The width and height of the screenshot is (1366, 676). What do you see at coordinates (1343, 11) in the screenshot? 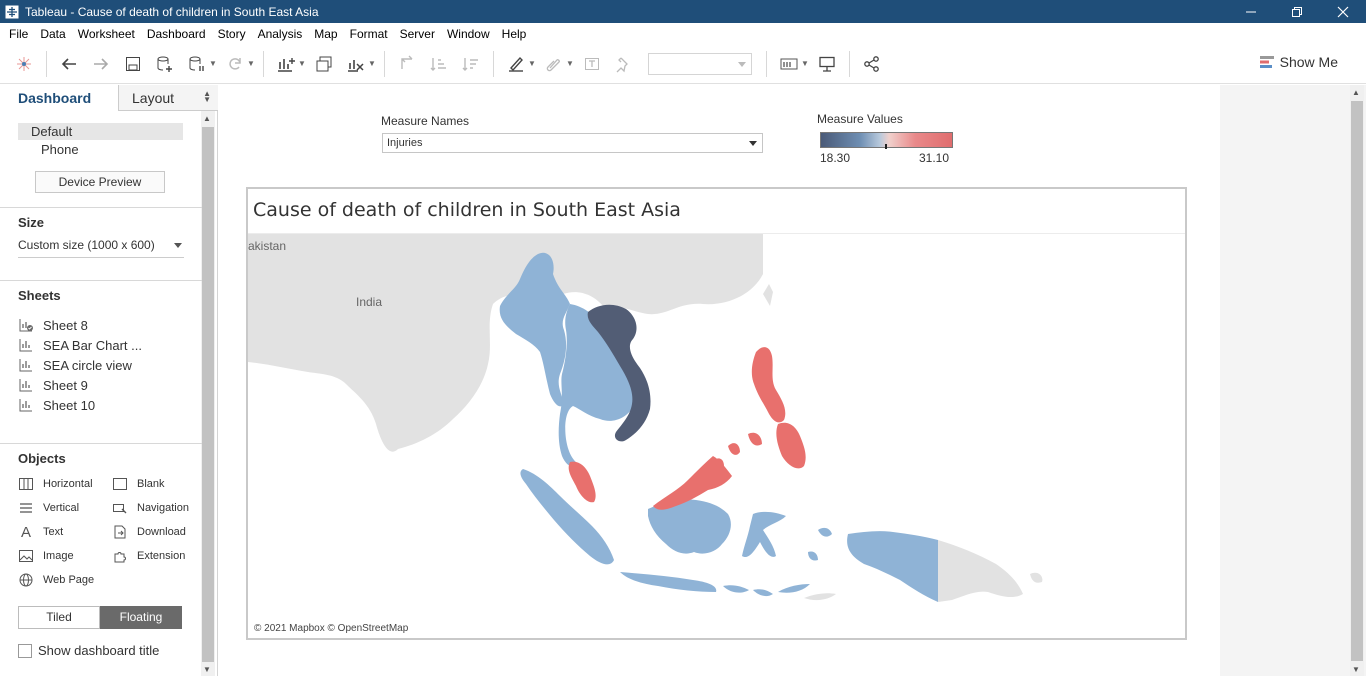
I see `close-window-button` at bounding box center [1343, 11].